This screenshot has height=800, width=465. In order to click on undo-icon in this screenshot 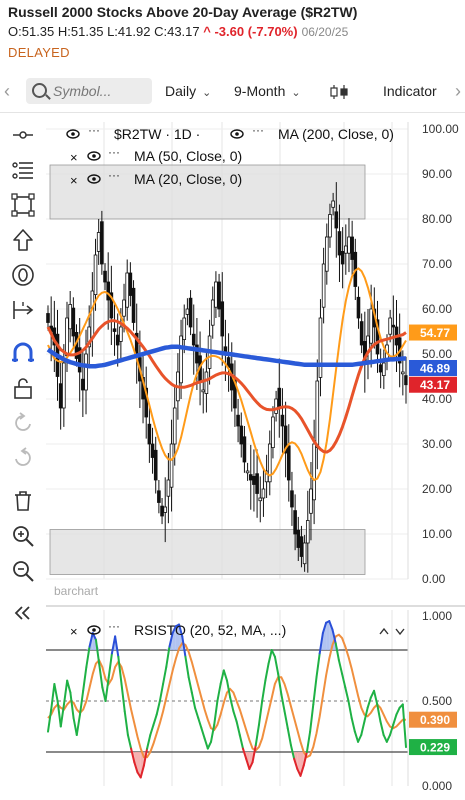, I will do `click(23, 423)`.